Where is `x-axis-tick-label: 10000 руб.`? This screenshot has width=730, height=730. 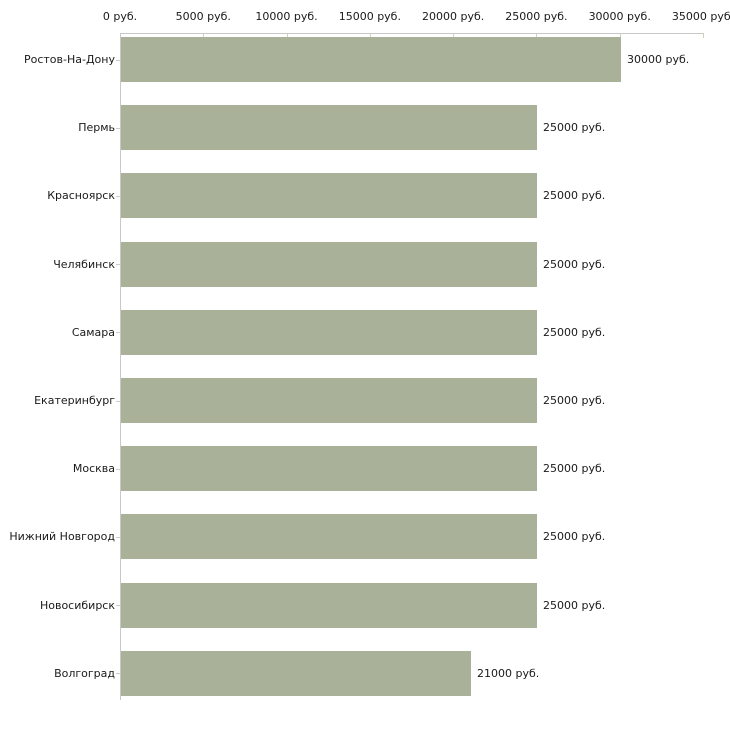 x-axis-tick-label: 10000 руб. is located at coordinates (286, 16).